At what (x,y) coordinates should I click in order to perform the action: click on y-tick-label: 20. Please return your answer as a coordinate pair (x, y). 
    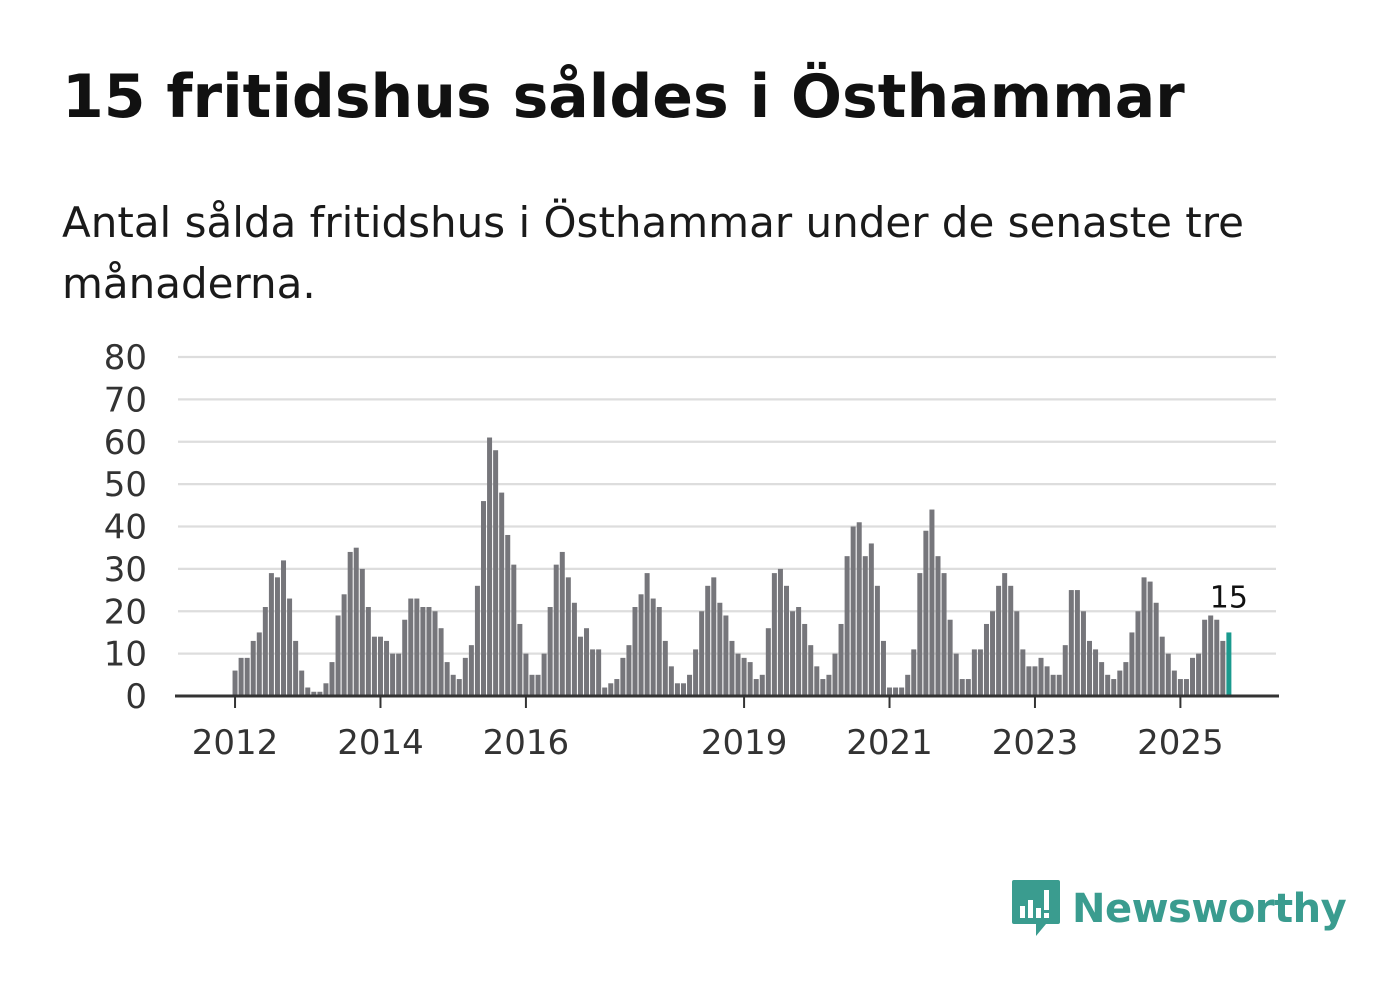
    Looking at the image, I should click on (125, 612).